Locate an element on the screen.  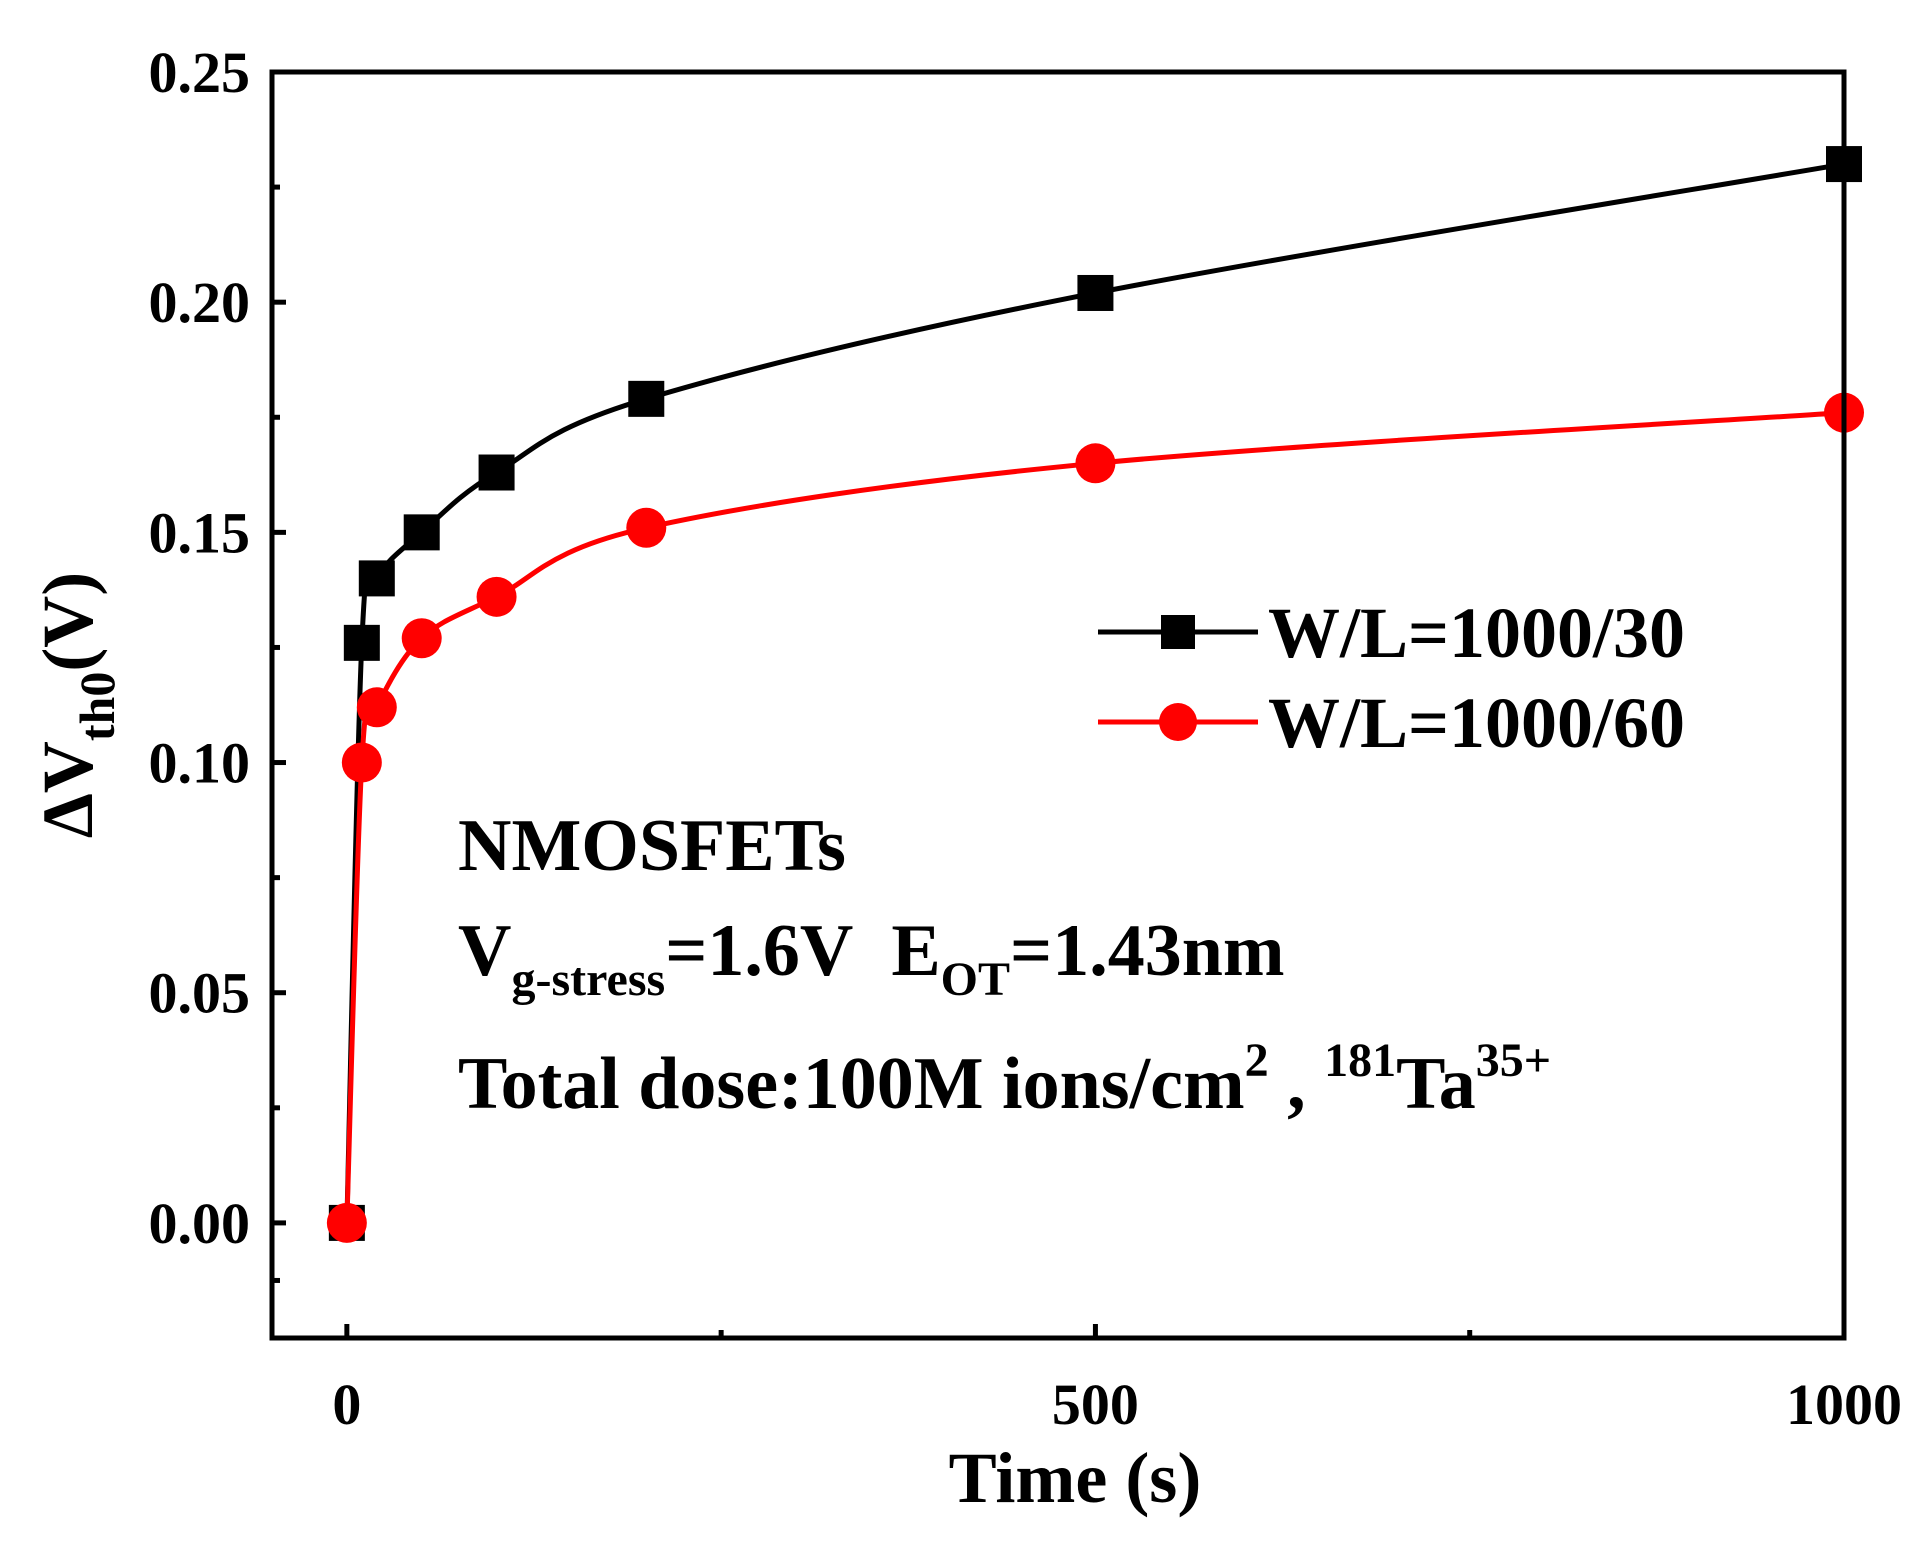
x-tick-label: 1000 is located at coordinates (1844, 1404).